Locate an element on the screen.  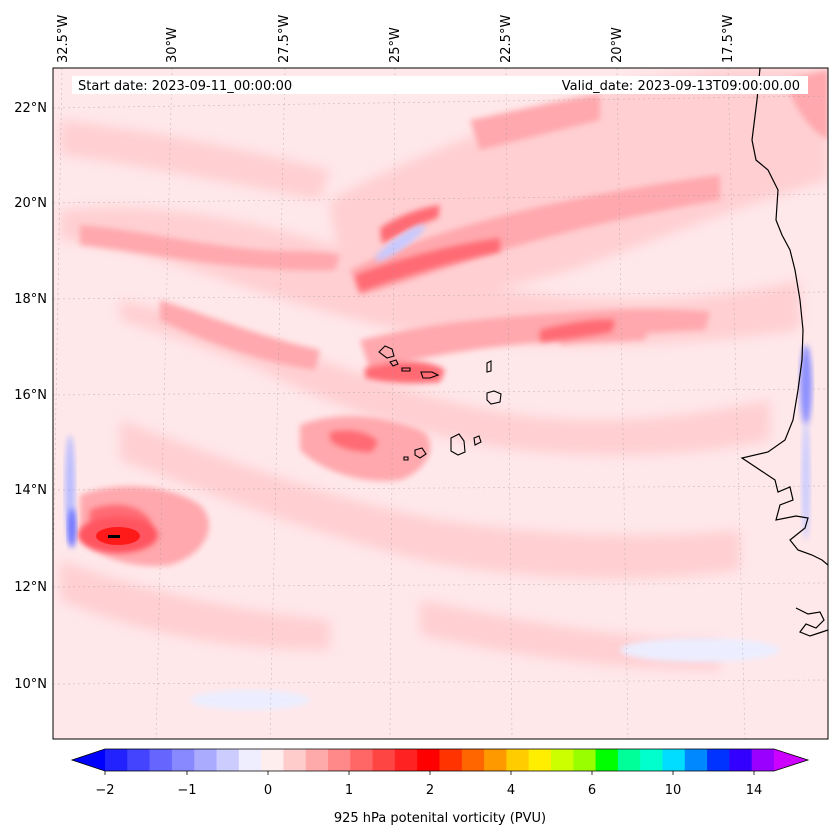
colorbar-extend-max is located at coordinates (791, 760).